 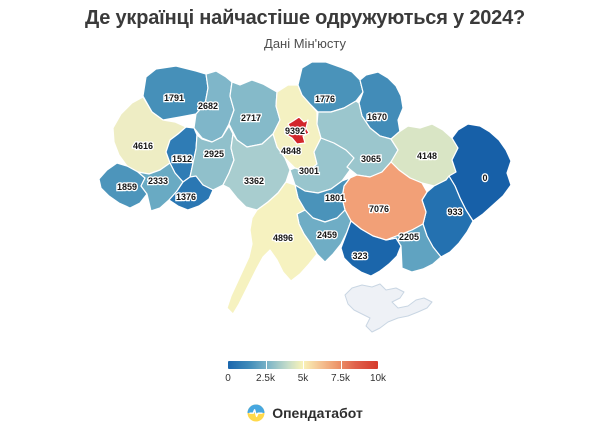 I want to click on region-value-dnipropetrovsk: 7076, so click(x=379, y=209).